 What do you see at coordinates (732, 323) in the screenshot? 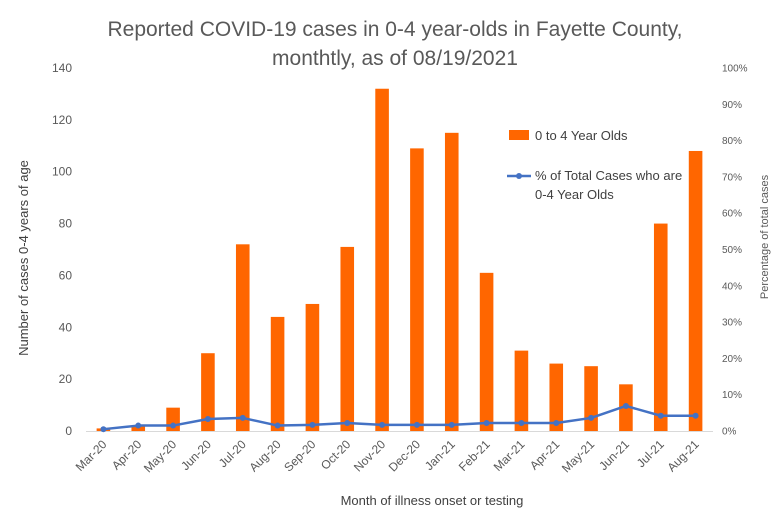
I see `y2-tick-label: 30%` at bounding box center [732, 323].